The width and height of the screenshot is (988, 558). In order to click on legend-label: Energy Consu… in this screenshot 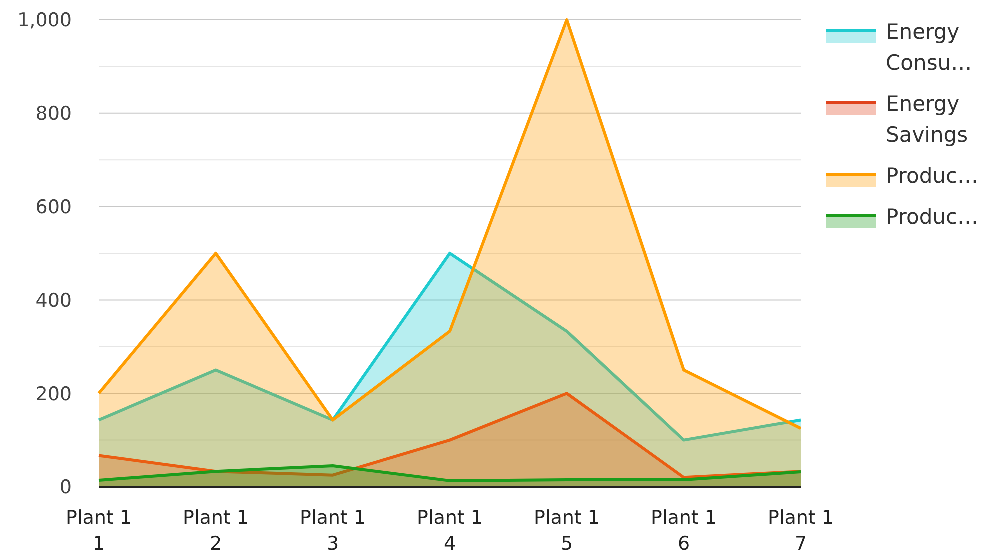, I will do `click(929, 47)`.